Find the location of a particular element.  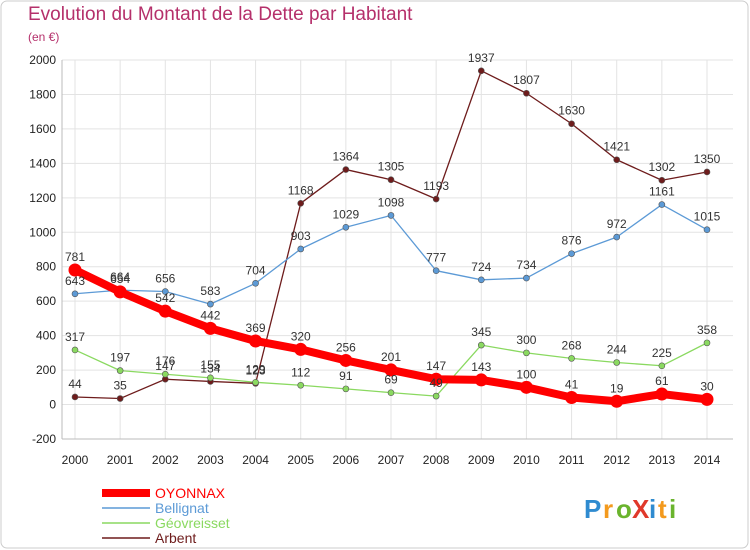

logo-letter: X is located at coordinates (641, 509).